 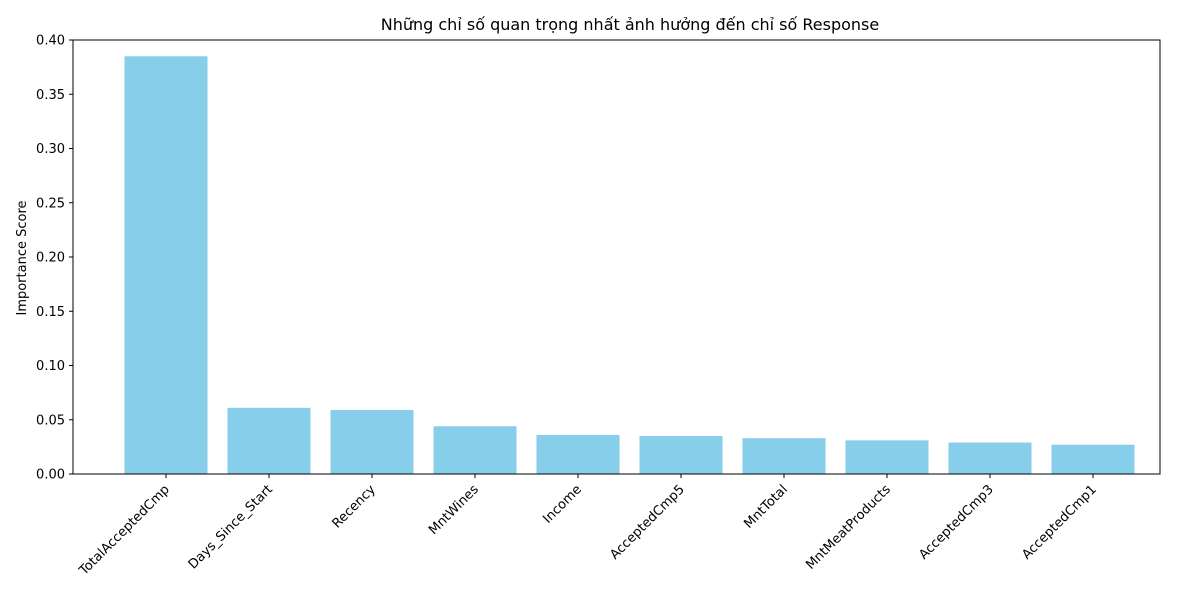 I want to click on bar-AcceptedCmp3, so click(x=990, y=458).